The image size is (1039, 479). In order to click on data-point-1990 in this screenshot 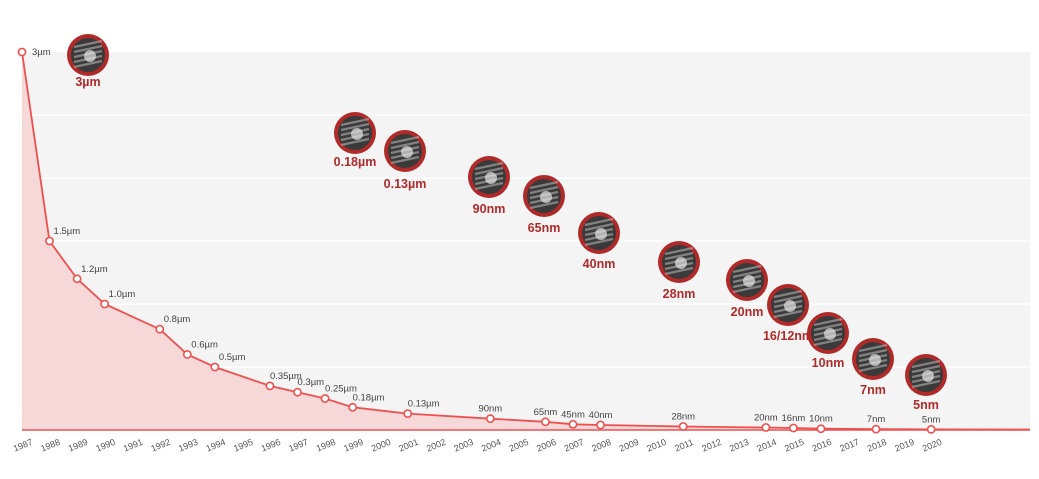, I will do `click(105, 304)`.